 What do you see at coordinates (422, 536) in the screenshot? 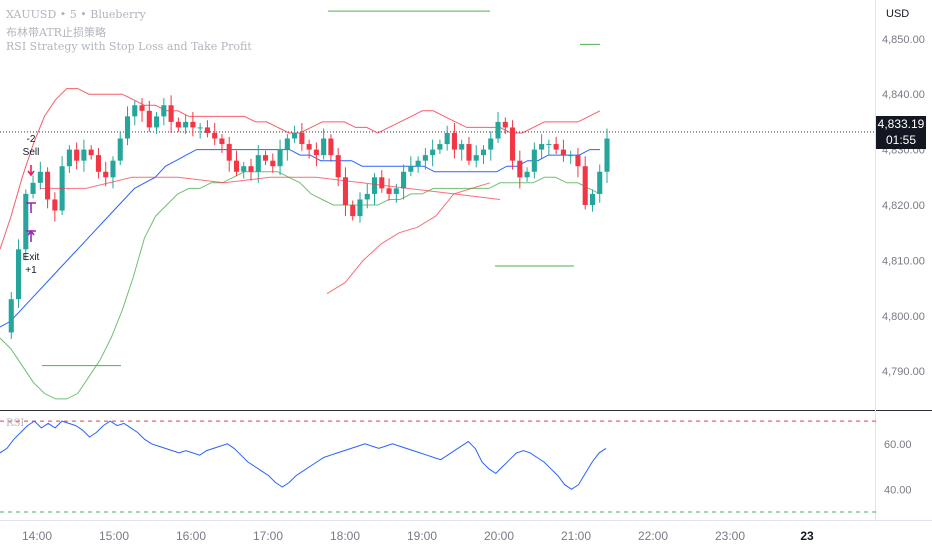
I see `time-tick-label: 19:00` at bounding box center [422, 536].